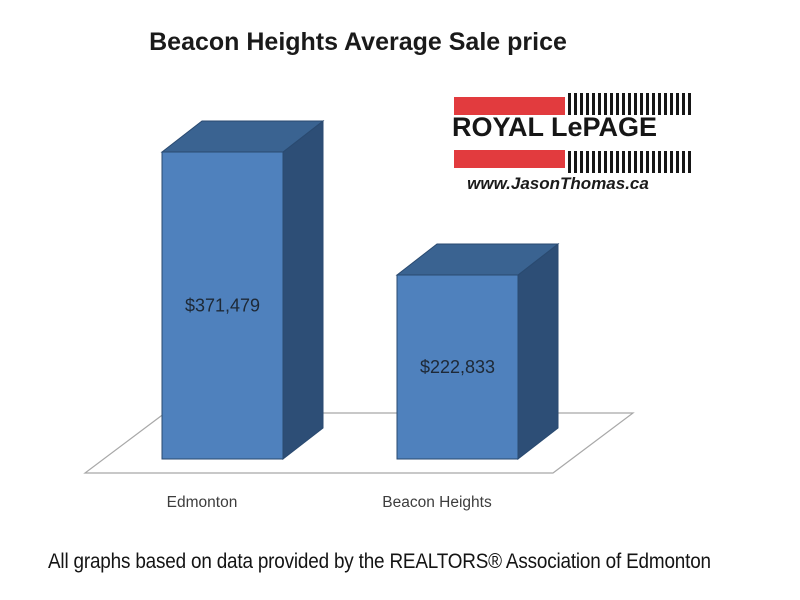 The height and width of the screenshot is (600, 800). Describe the element at coordinates (630, 162) in the screenshot. I see `logo-stripes-bottom-icon` at that location.